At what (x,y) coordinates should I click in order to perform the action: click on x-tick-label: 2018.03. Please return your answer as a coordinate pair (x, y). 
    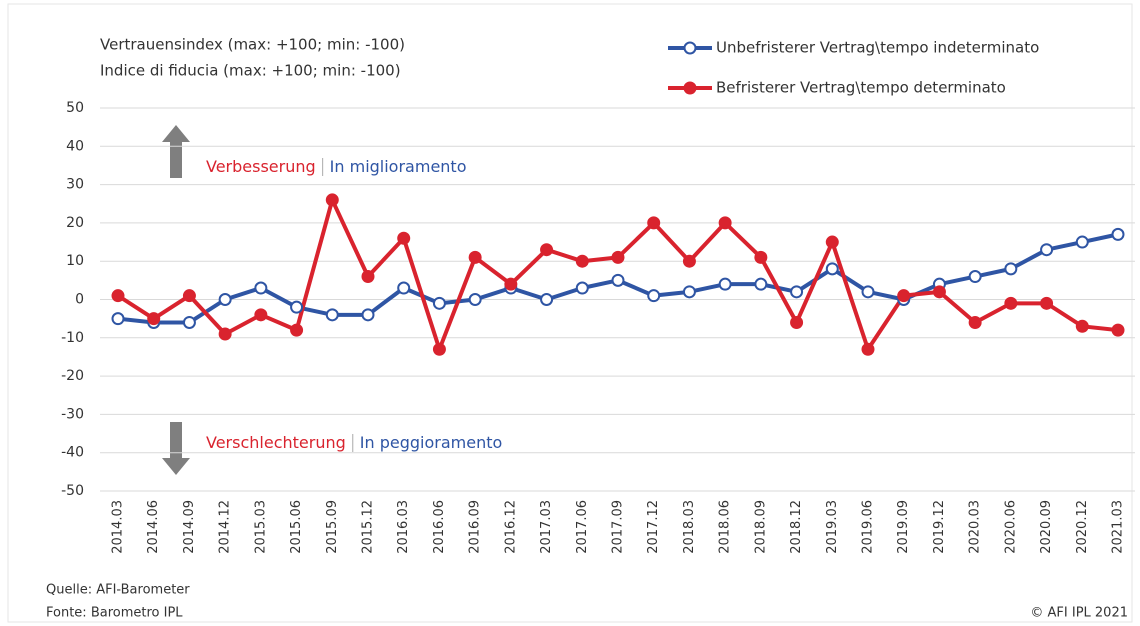
    Looking at the image, I should click on (689, 527).